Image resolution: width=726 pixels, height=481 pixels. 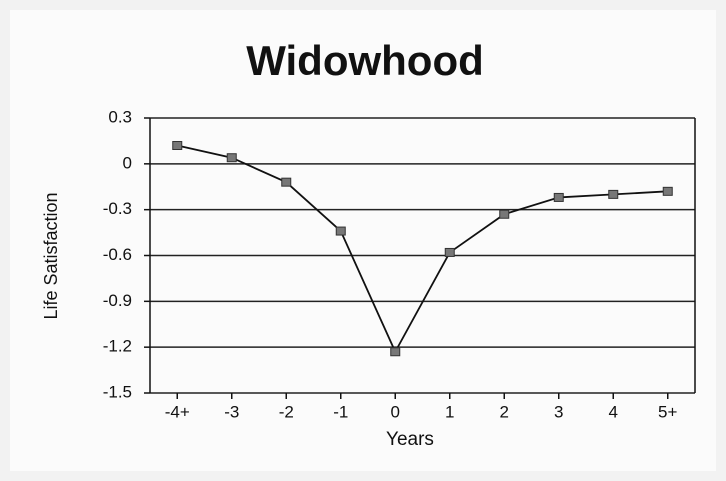 What do you see at coordinates (51, 255) in the screenshot?
I see `y-axis-label: Life Satisfaction` at bounding box center [51, 255].